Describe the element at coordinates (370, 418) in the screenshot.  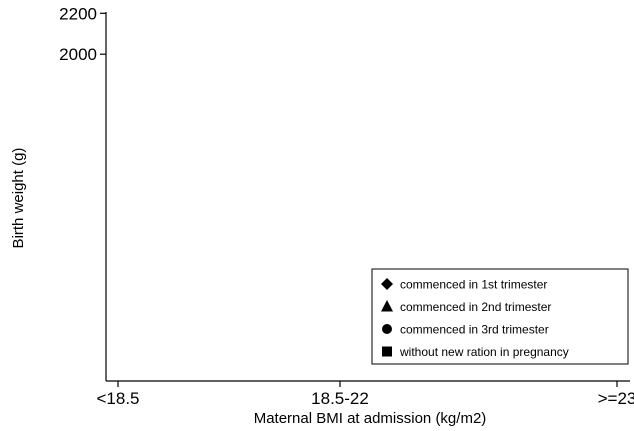
I see `x-axis-title: Maternal BMI at admission (kg/m2)` at that location.